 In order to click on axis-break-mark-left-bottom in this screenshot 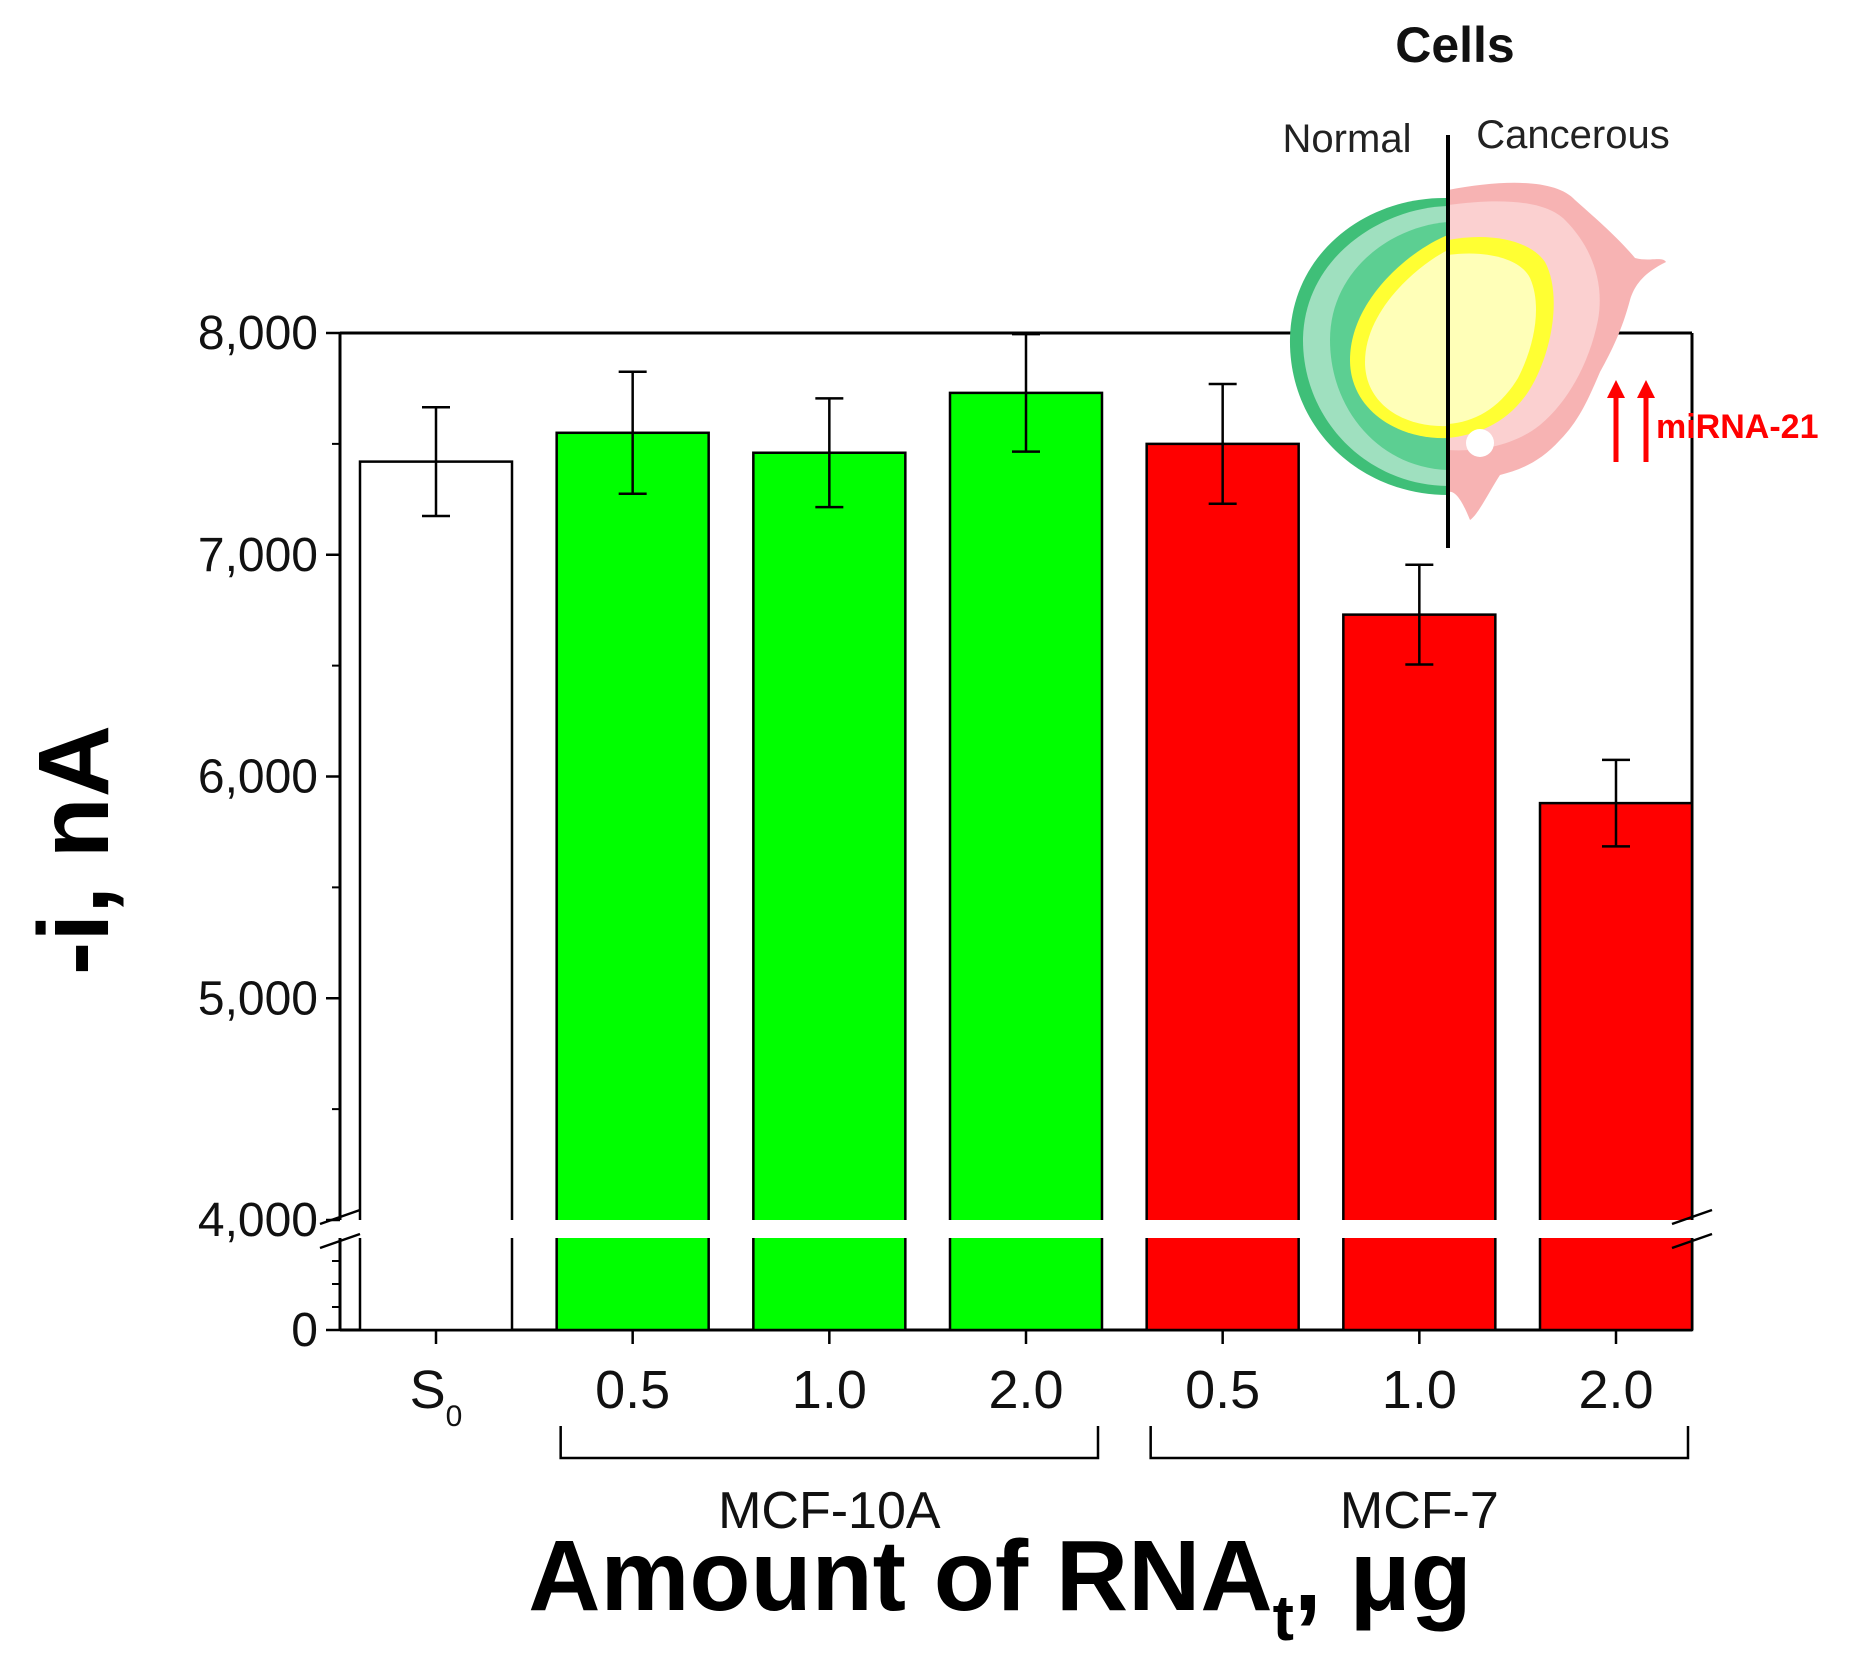, I will do `click(340, 1241)`.